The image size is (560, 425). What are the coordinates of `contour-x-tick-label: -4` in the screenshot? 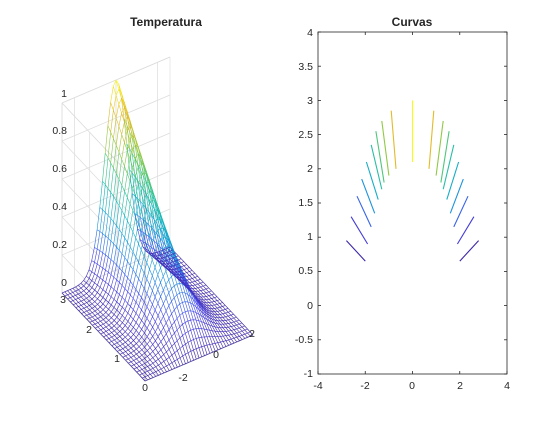 It's located at (317, 386).